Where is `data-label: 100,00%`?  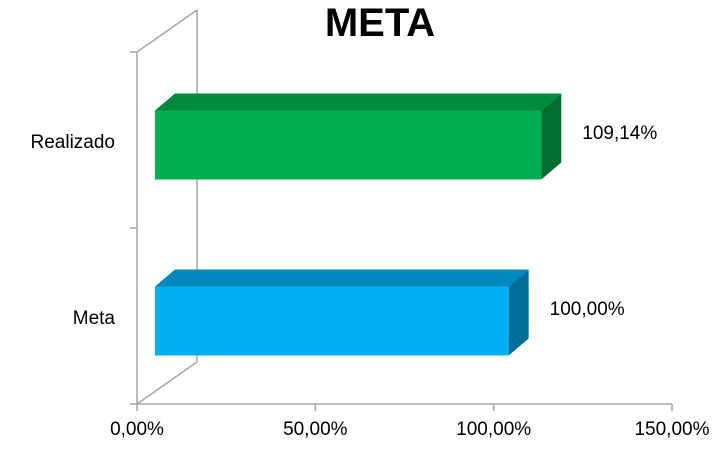
data-label: 100,00% is located at coordinates (587, 309).